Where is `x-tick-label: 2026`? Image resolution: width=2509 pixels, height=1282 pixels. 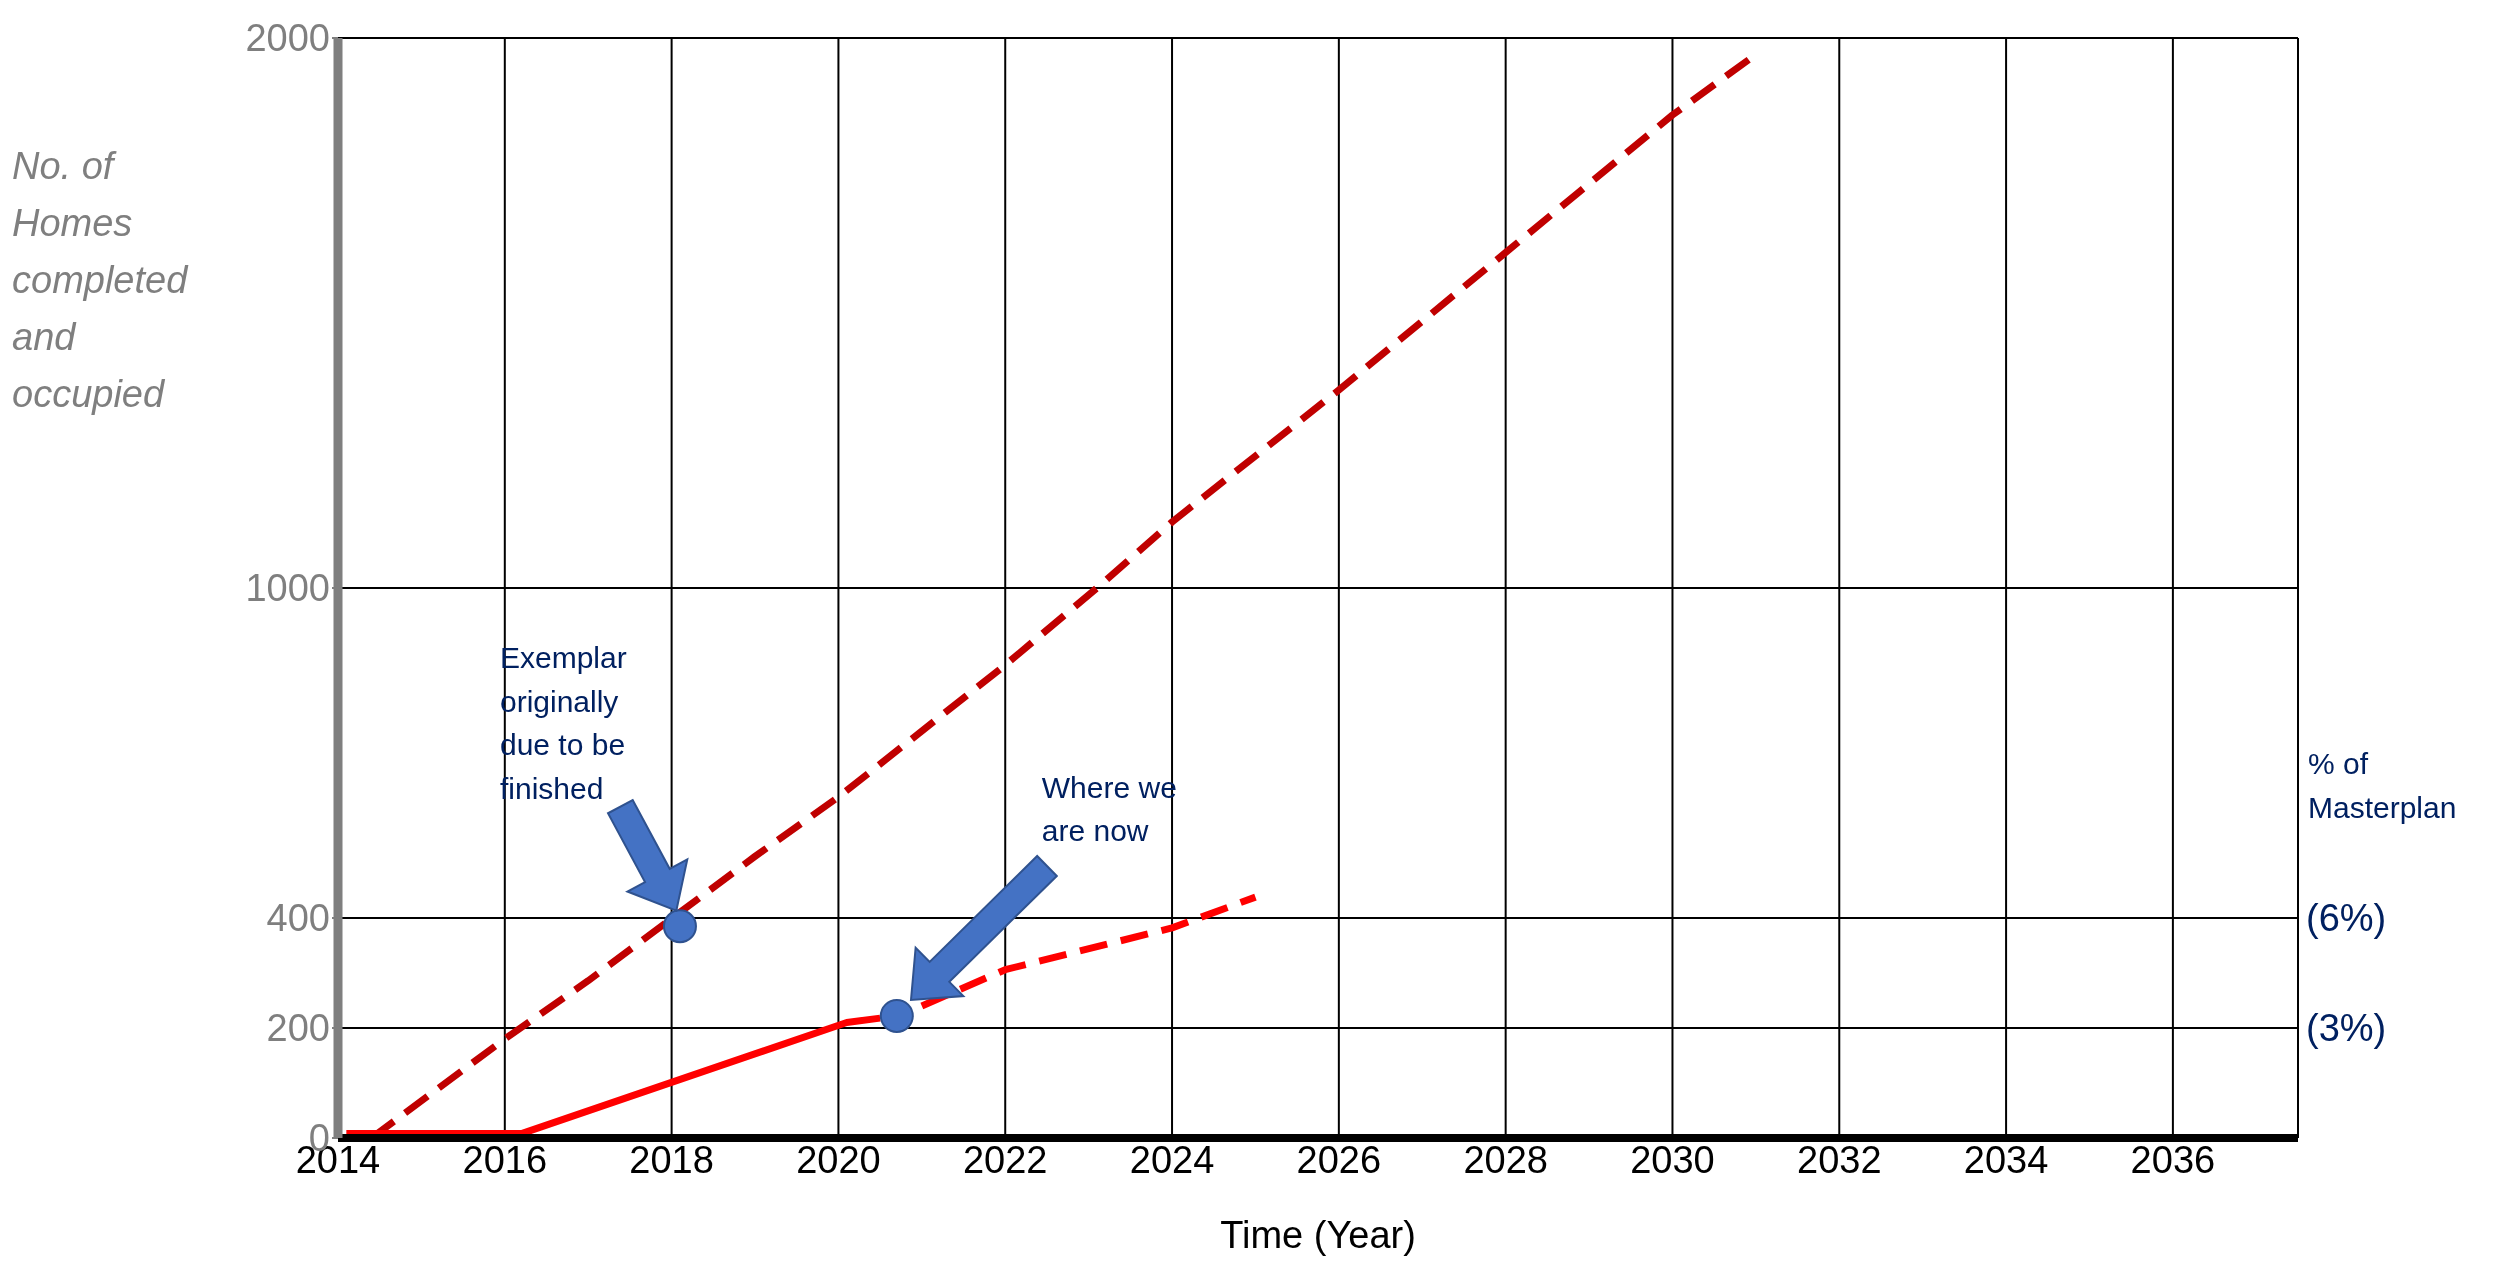
x-tick-label: 2026 is located at coordinates (1339, 1159).